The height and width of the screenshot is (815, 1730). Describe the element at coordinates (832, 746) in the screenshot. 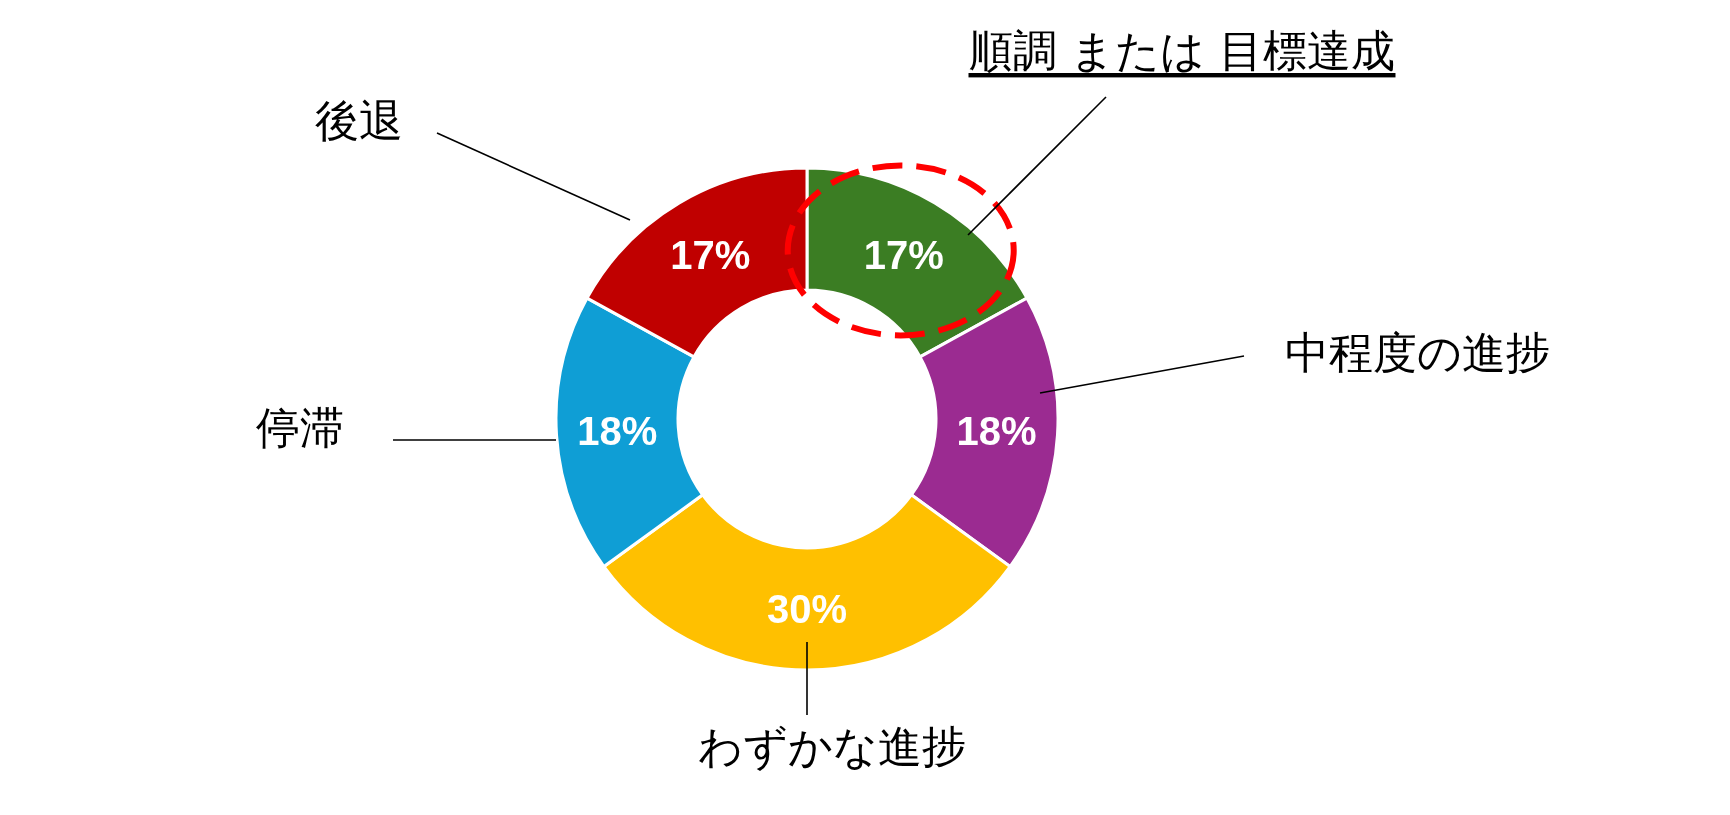

I see `slice-label: わずかな進捗` at that location.